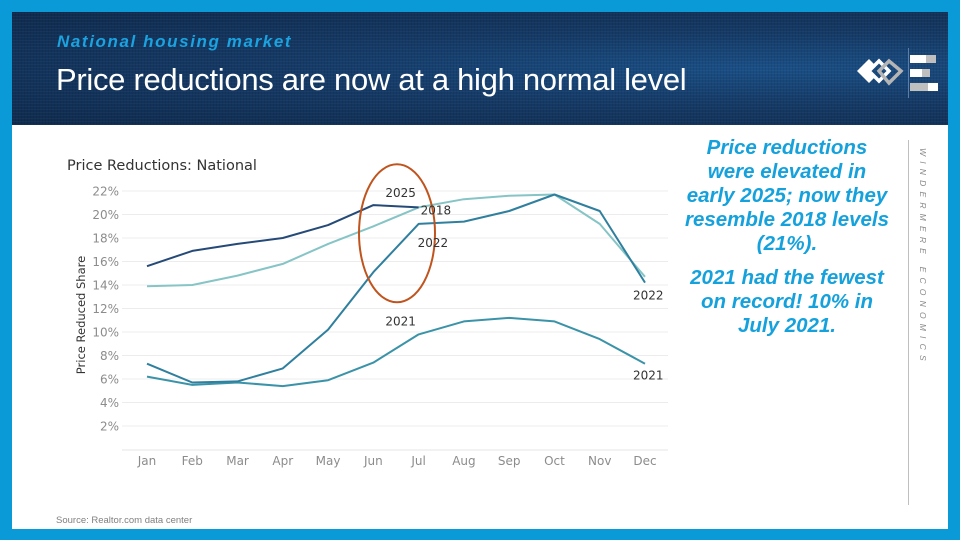 The image size is (960, 540). What do you see at coordinates (109, 403) in the screenshot?
I see `y-tick-label: 4%` at bounding box center [109, 403].